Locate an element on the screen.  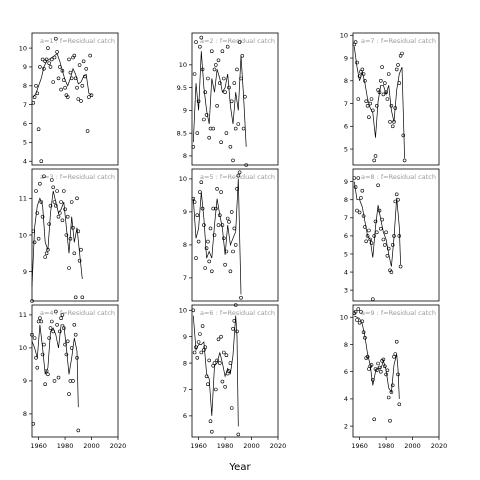
panel: a=7 : f=Residual catch 5 6 7 8 9 10 is located at coordinates (390, 99).